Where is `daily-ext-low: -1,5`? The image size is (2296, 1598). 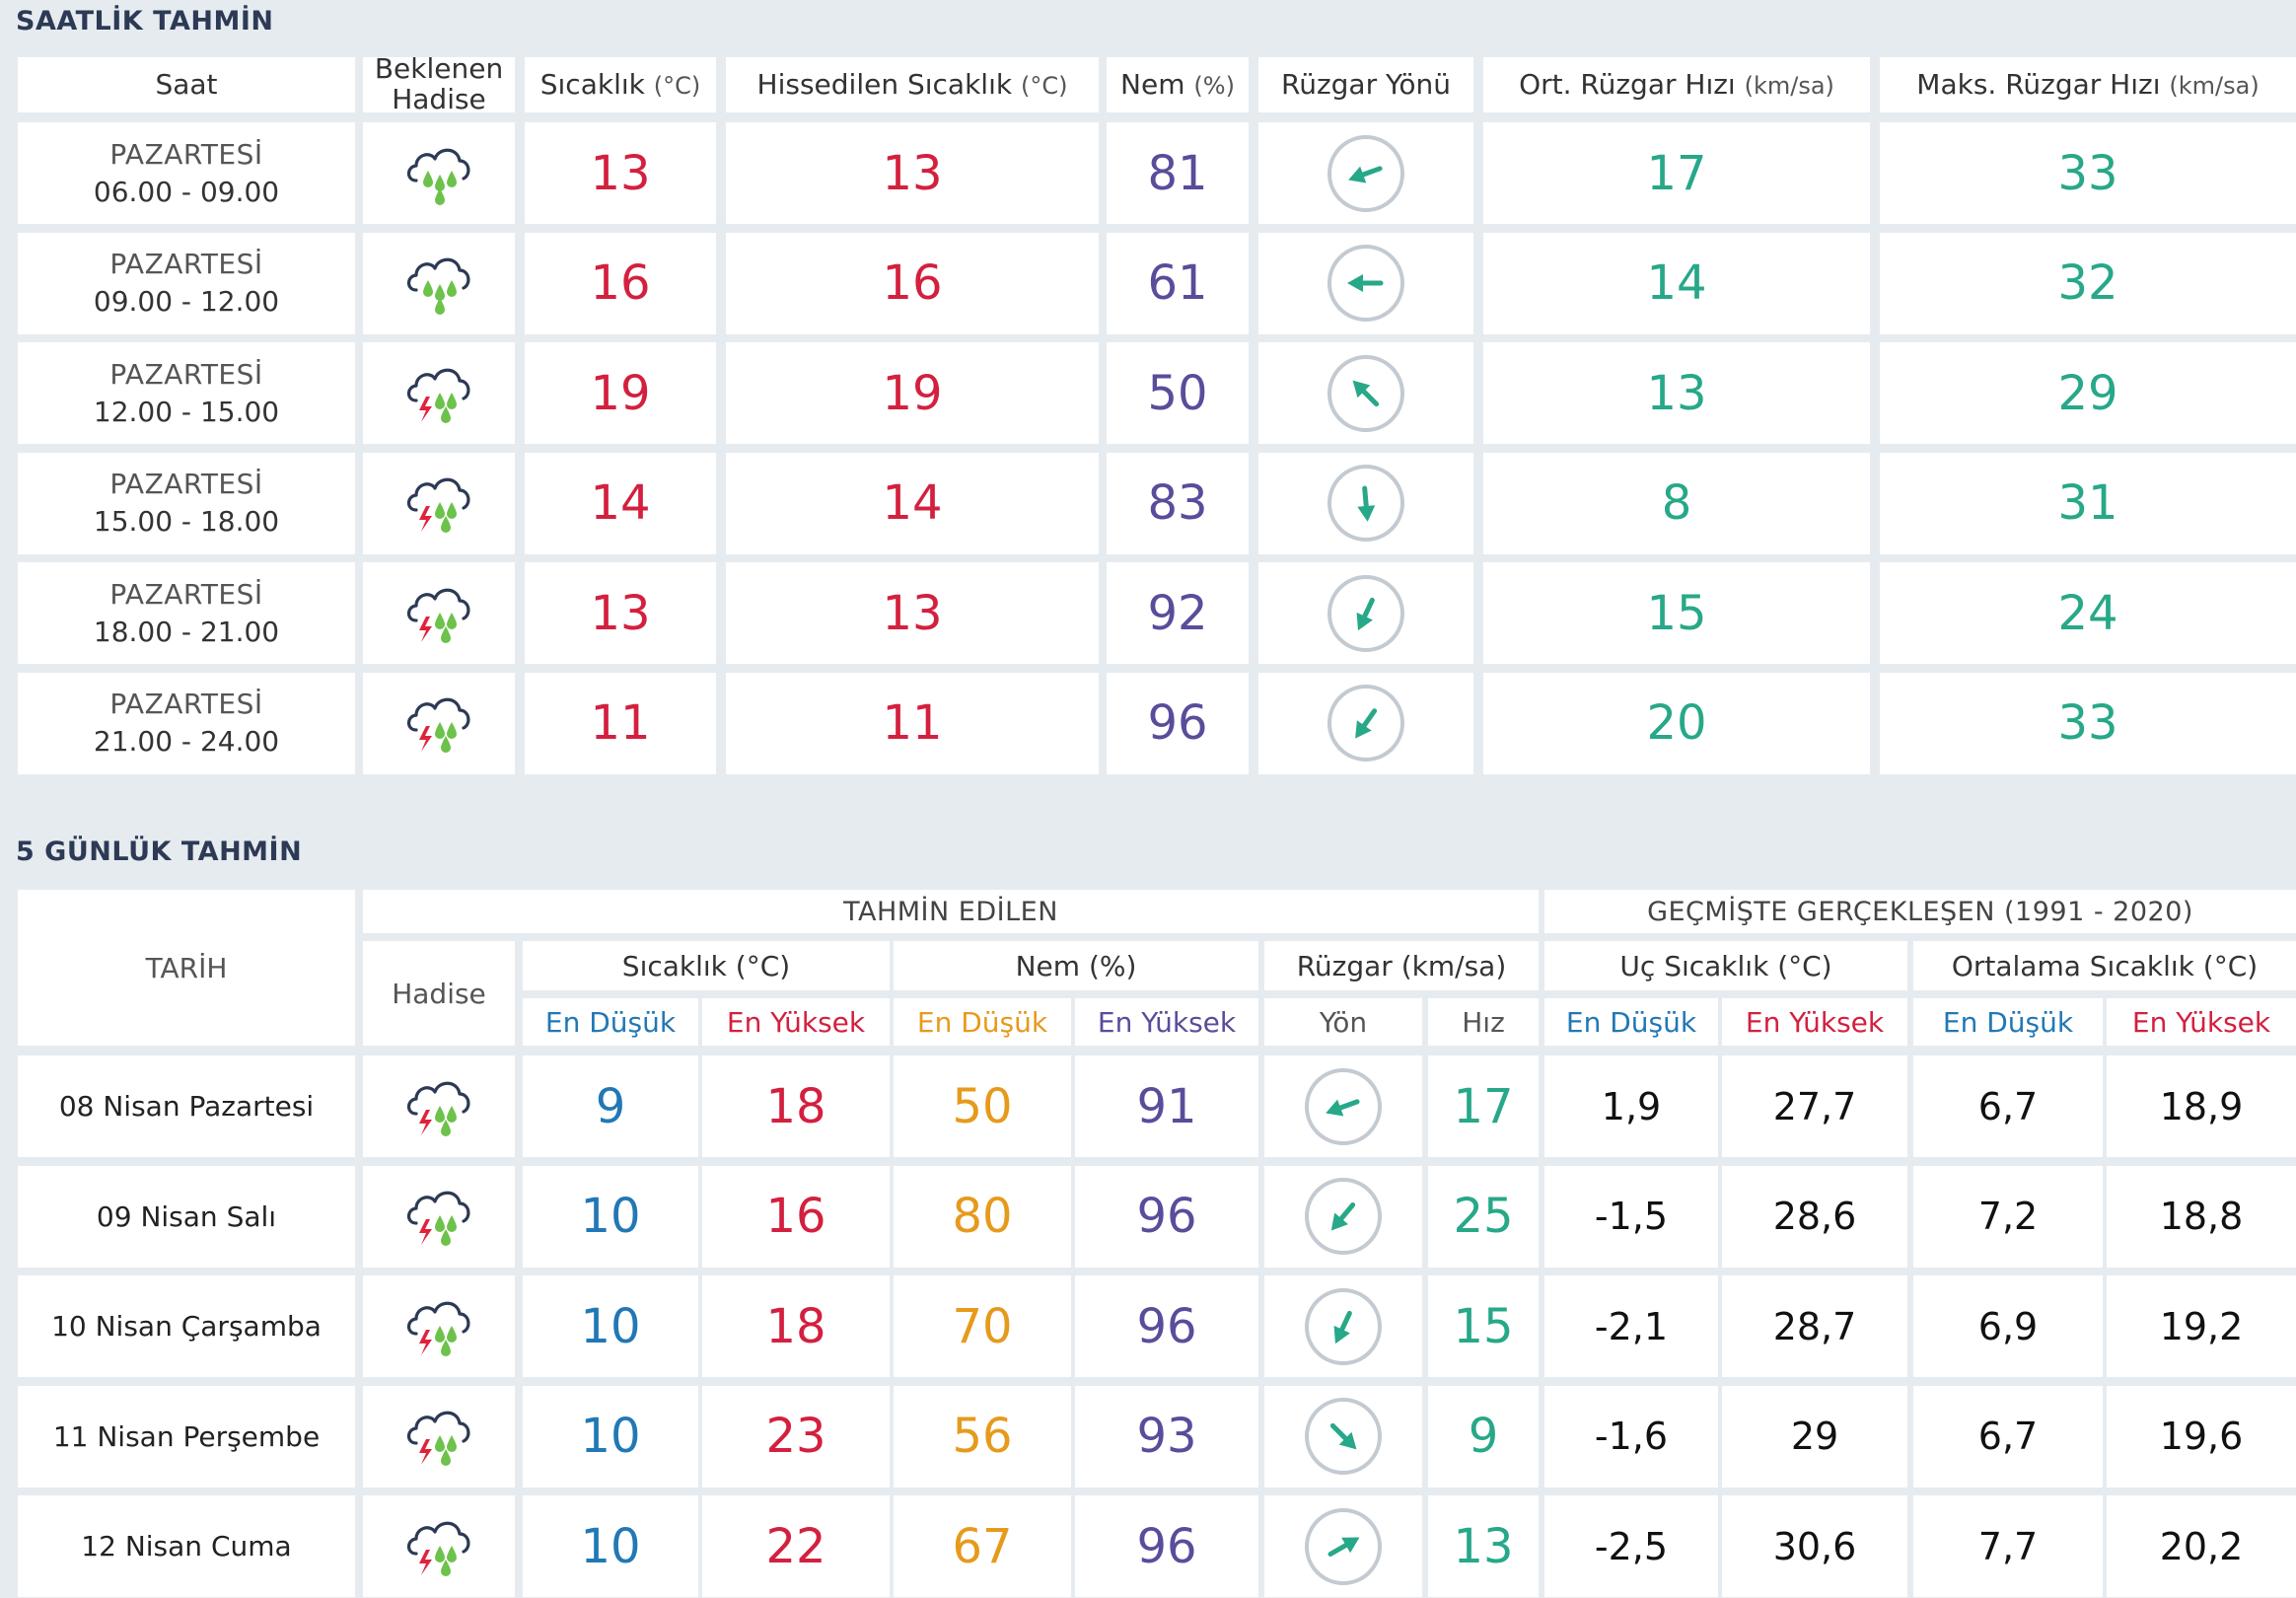
daily-ext-low: -1,5 is located at coordinates (1631, 1216).